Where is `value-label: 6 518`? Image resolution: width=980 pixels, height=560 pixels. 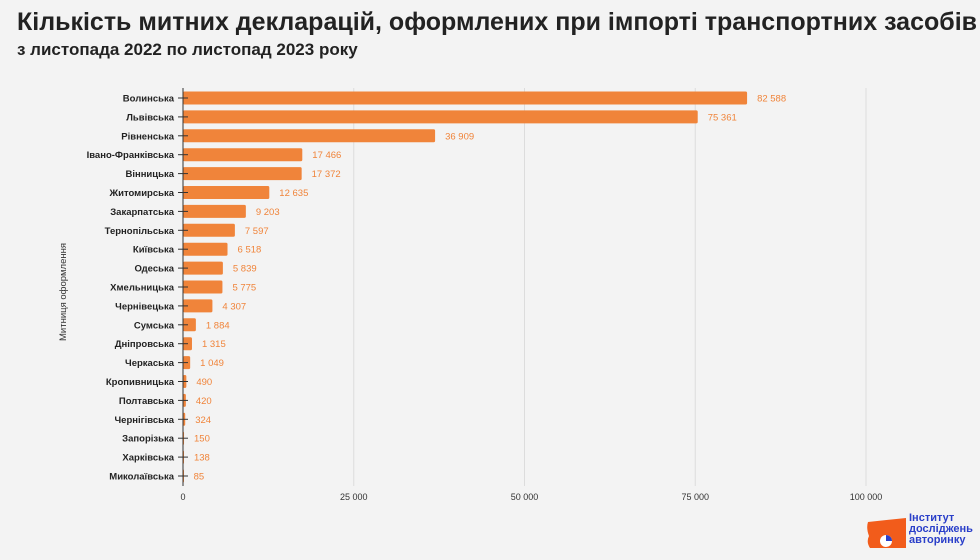
value-label: 6 518 is located at coordinates (250, 250).